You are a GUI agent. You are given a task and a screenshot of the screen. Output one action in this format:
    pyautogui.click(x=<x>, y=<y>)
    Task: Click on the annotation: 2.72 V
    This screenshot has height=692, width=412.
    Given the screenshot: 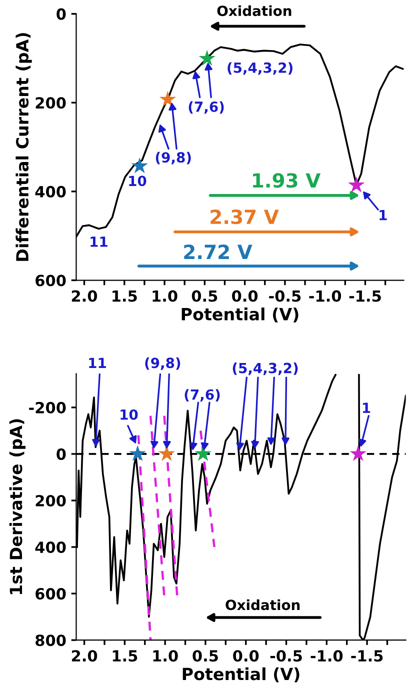 What is the action you would take?
    pyautogui.click(x=218, y=251)
    